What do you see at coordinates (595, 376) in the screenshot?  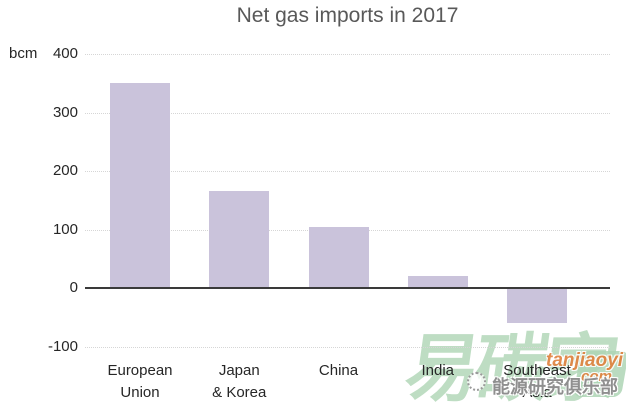 I see `watermark-domain-tld: .com` at bounding box center [595, 376].